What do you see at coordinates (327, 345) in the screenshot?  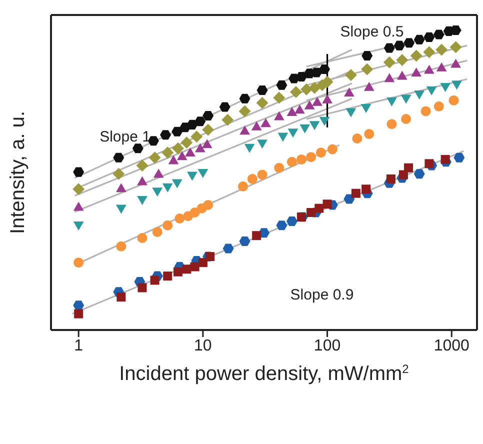 I see `x-tick-label: 100` at bounding box center [327, 345].